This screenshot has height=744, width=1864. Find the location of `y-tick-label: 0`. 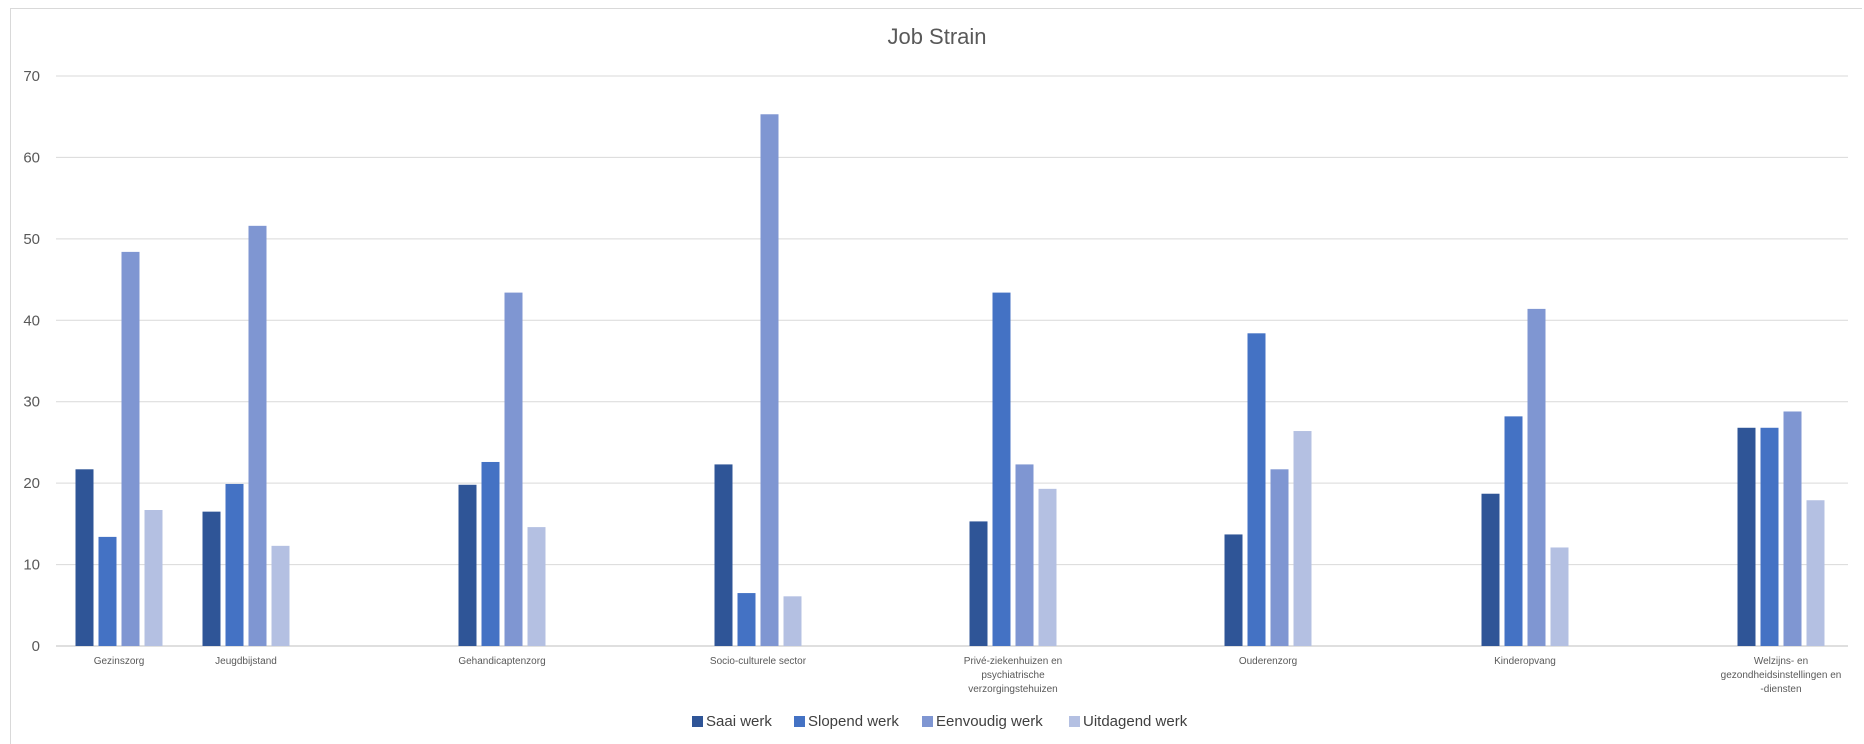

y-tick-label: 0 is located at coordinates (36, 646).